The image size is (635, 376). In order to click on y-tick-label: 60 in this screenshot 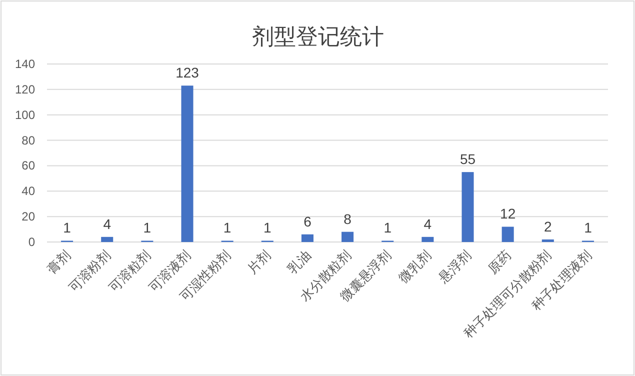, I will do `click(29, 165)`.